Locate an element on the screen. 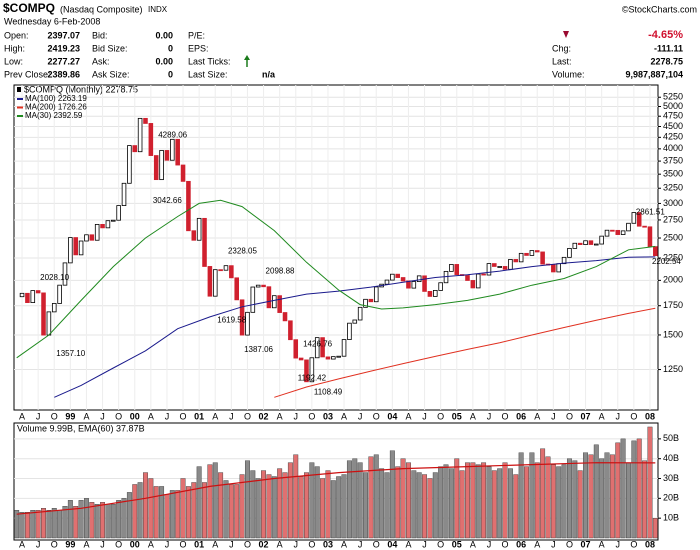 The image size is (700, 550). field-label: EPS: is located at coordinates (198, 48).